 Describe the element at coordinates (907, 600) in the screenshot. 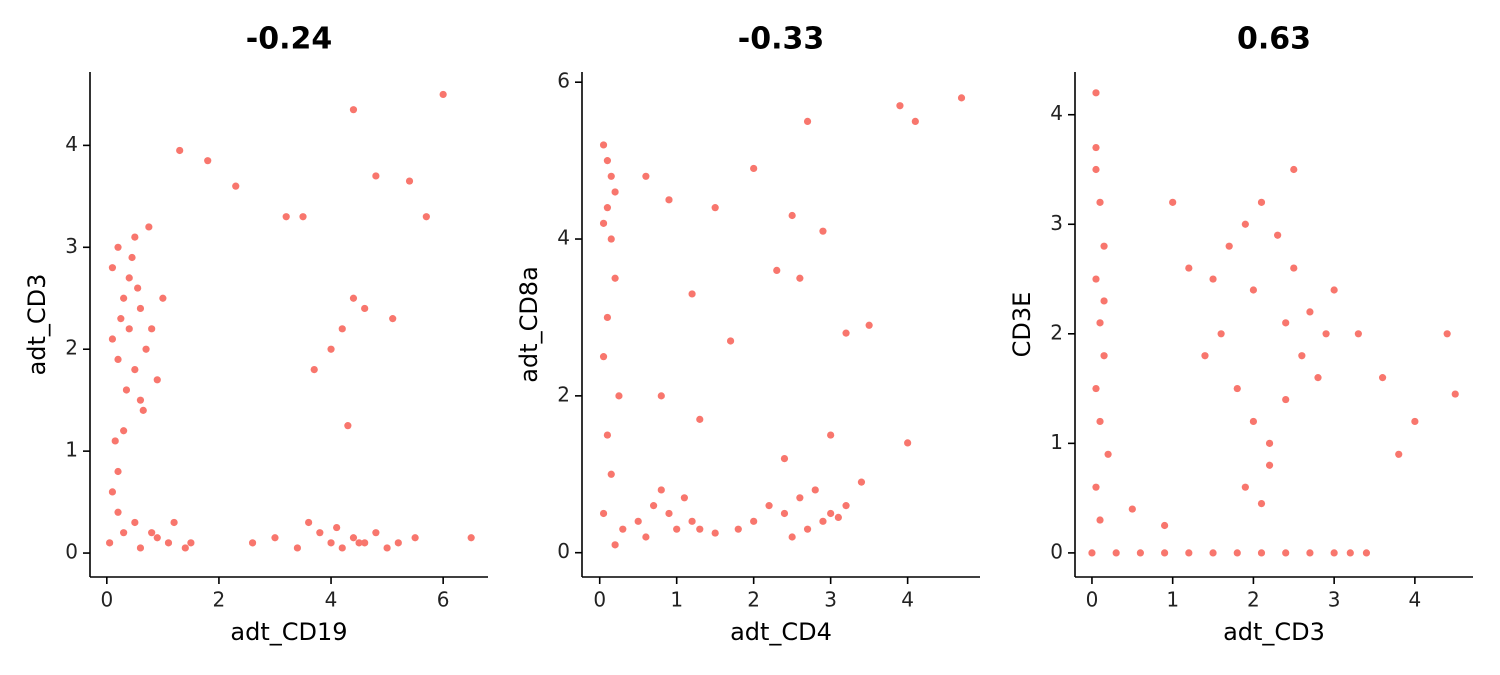

I see `x-tick-label: 4` at that location.